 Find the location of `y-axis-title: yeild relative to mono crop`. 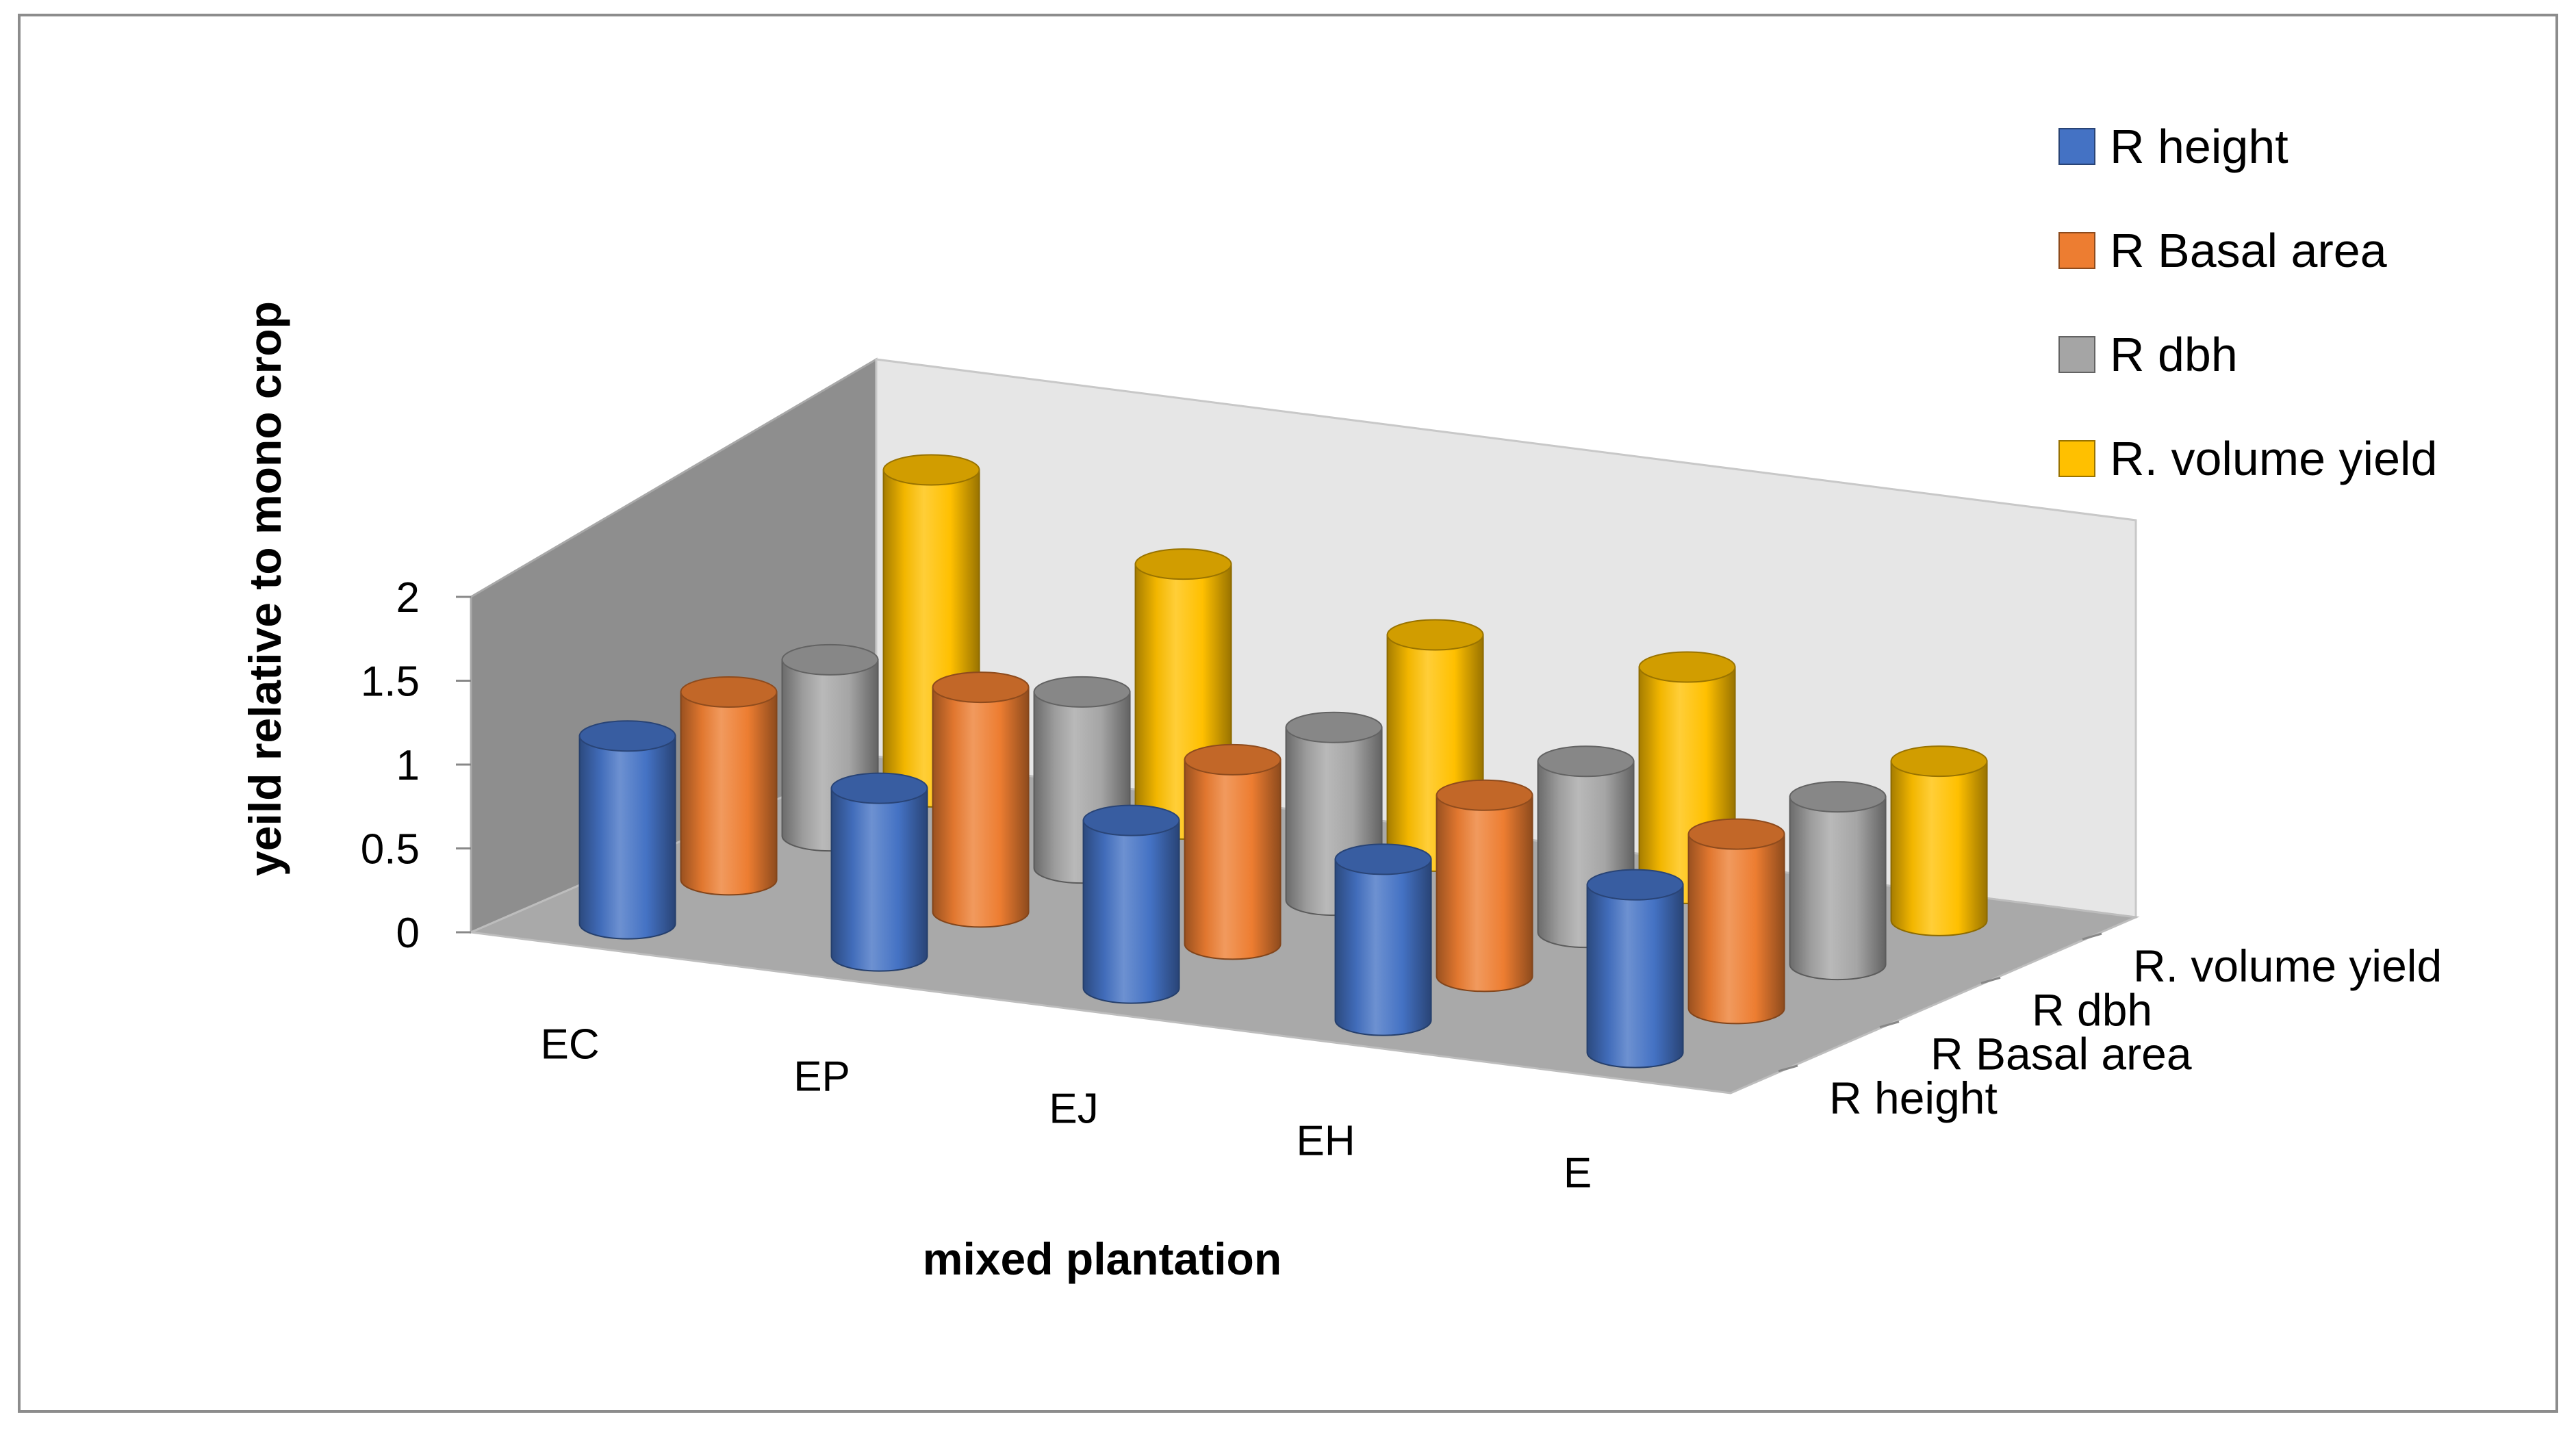

y-axis-title: yeild relative to mono crop is located at coordinates (265, 588).